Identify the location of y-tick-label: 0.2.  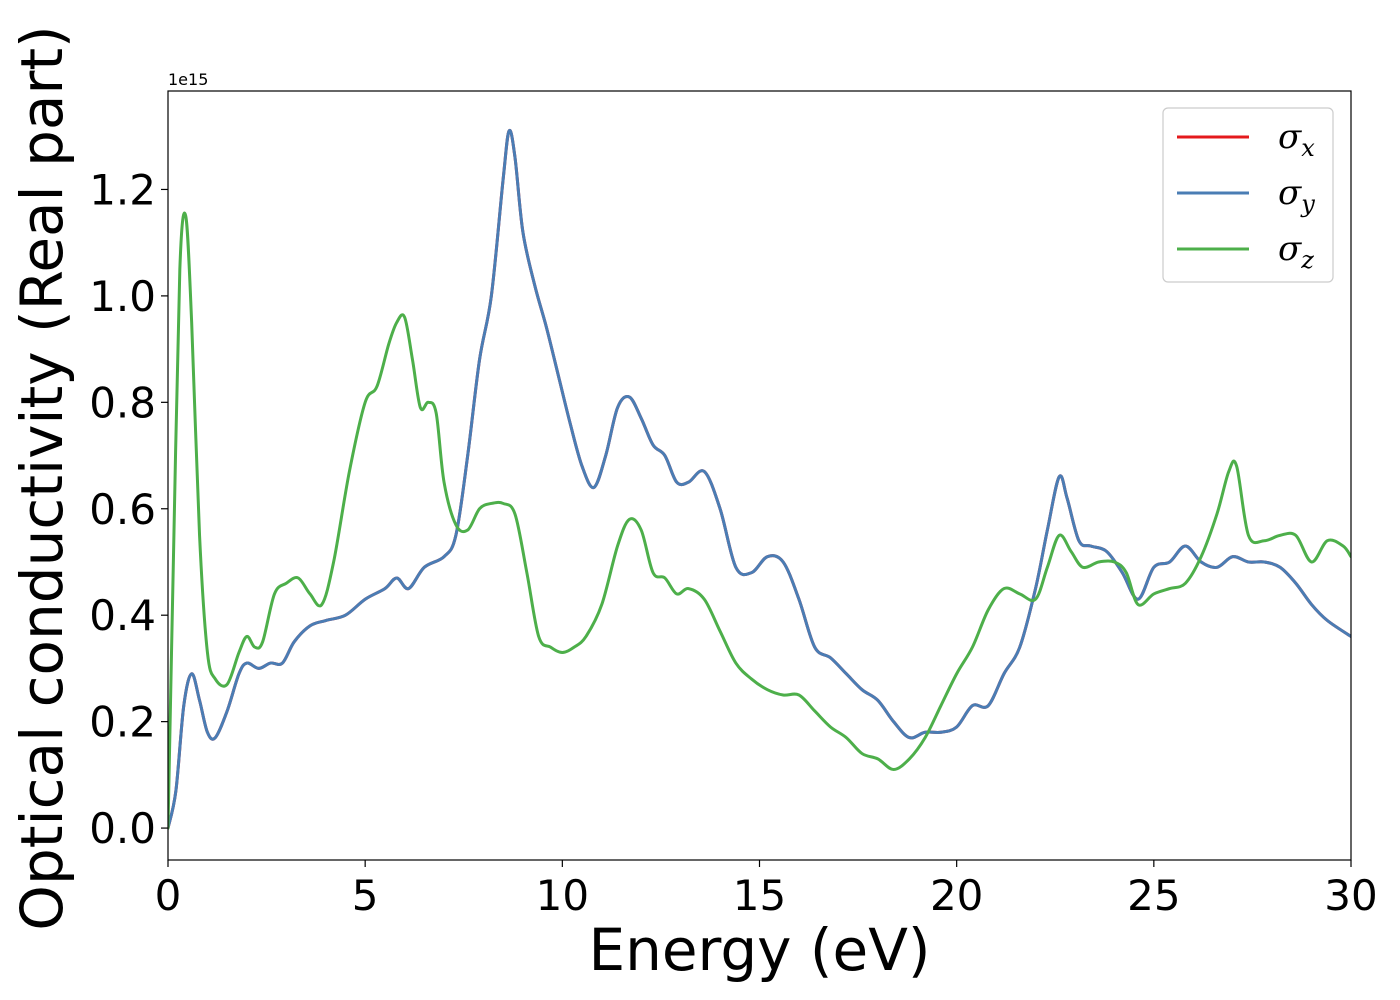
(122, 722).